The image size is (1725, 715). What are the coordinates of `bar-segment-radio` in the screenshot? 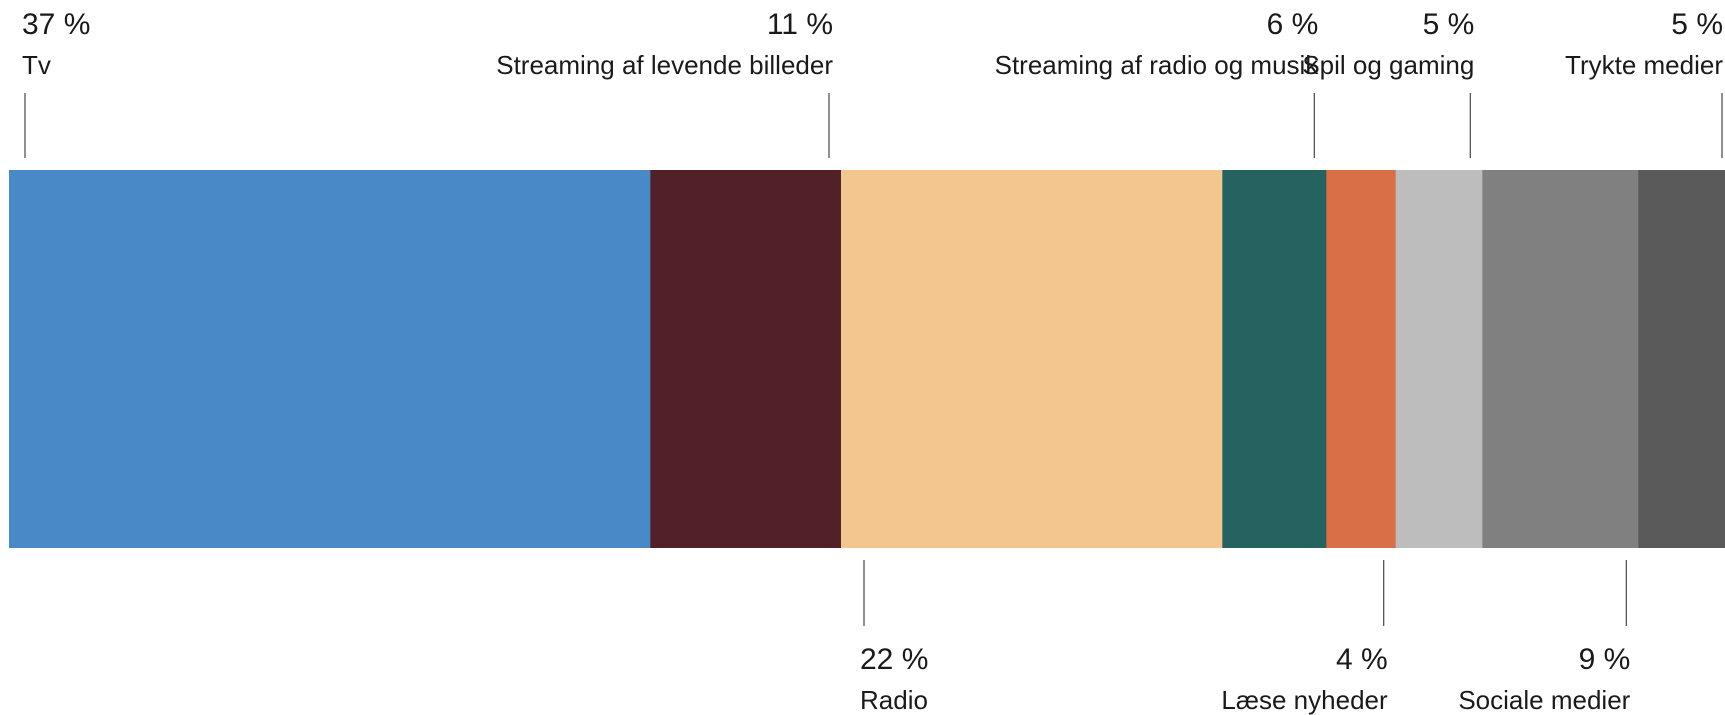 It's located at (1032, 359).